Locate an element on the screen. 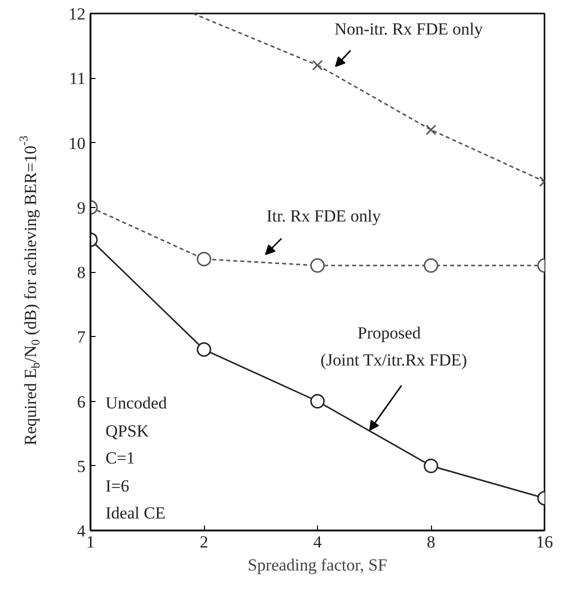  y-tick-label: 7 is located at coordinates (81, 337).